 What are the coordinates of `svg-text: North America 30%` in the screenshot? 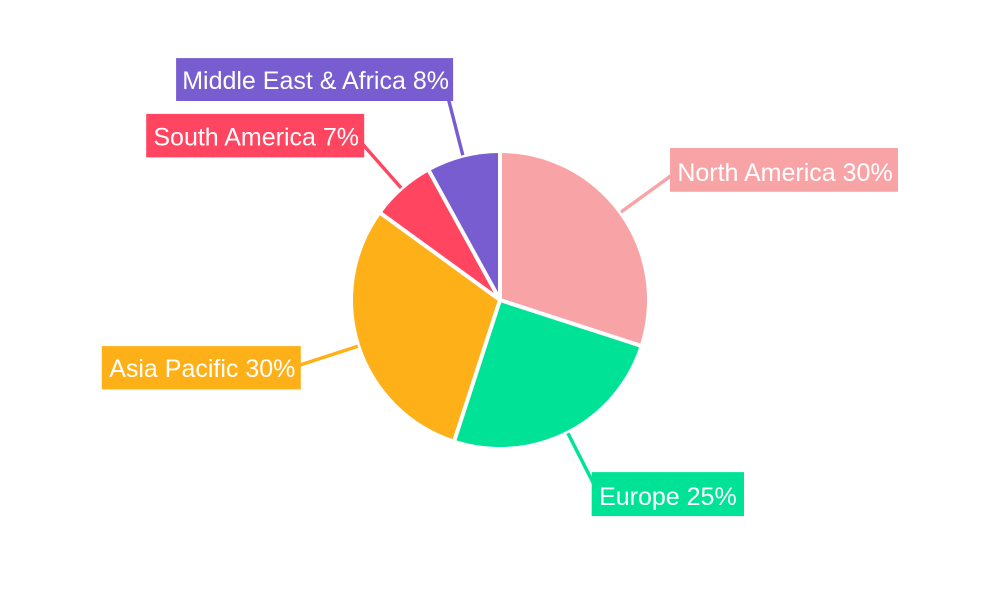 It's located at (784, 173).